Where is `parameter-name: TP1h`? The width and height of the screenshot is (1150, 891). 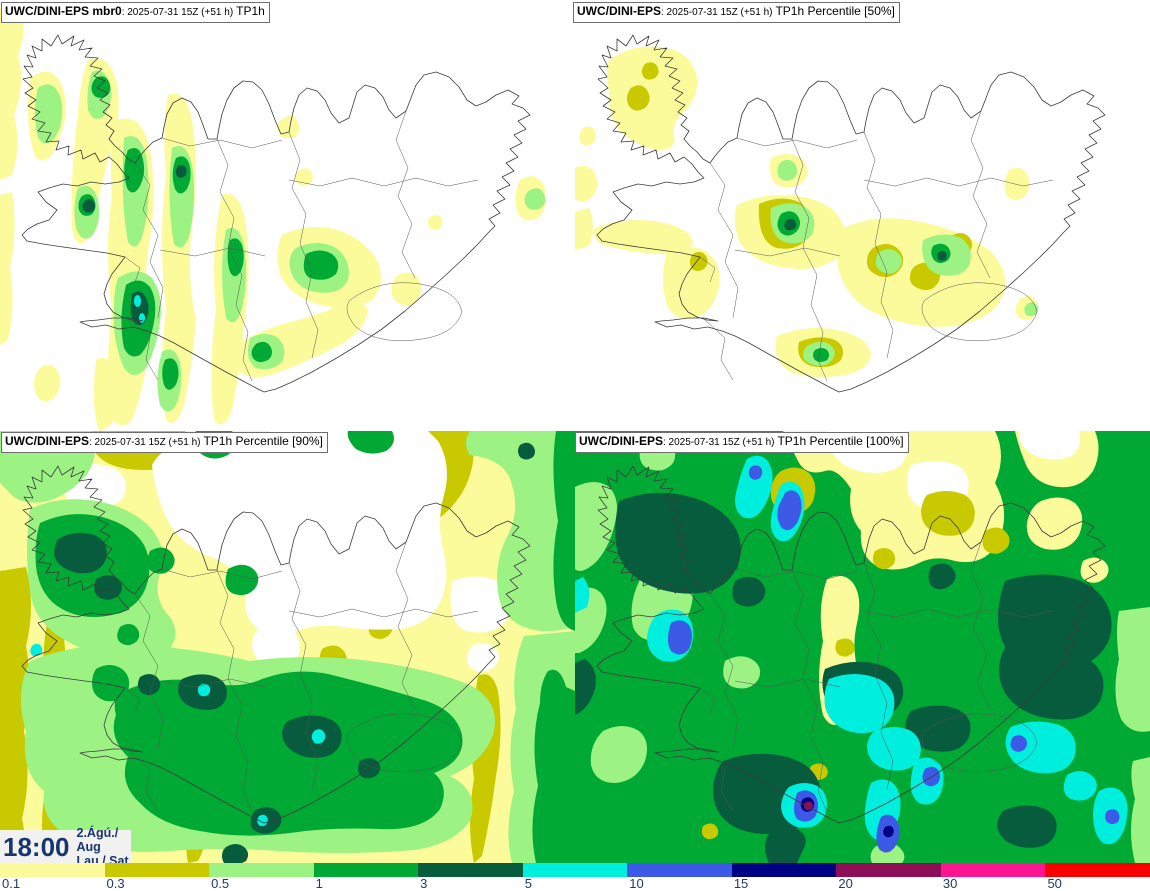 parameter-name: TP1h is located at coordinates (250, 11).